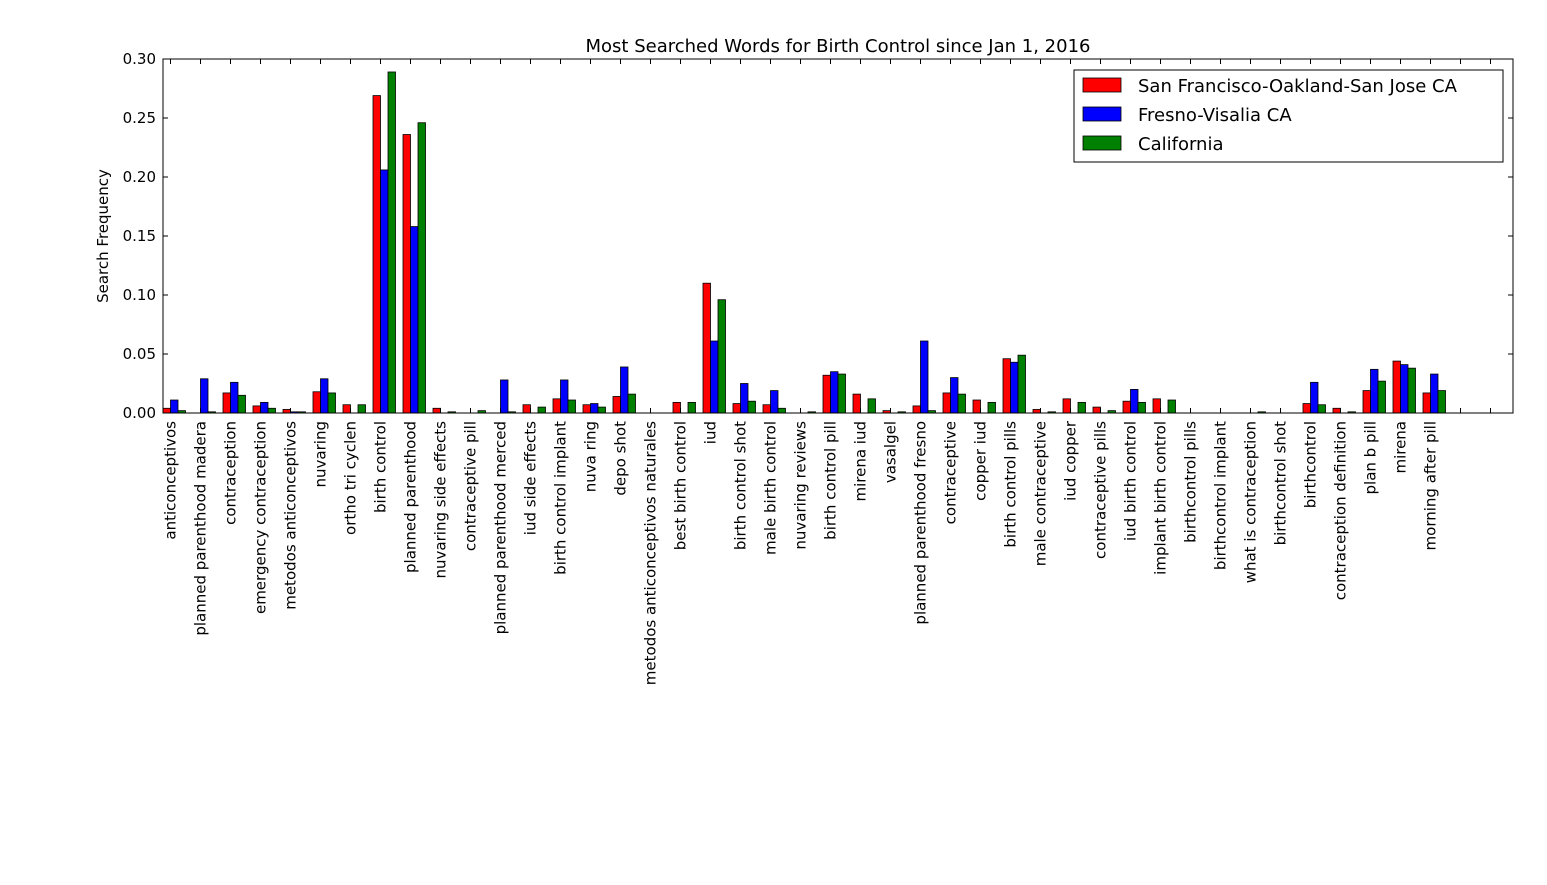 This screenshot has height=885, width=1547. I want to click on x-tick-label: birthcontrol, so click(1311, 464).